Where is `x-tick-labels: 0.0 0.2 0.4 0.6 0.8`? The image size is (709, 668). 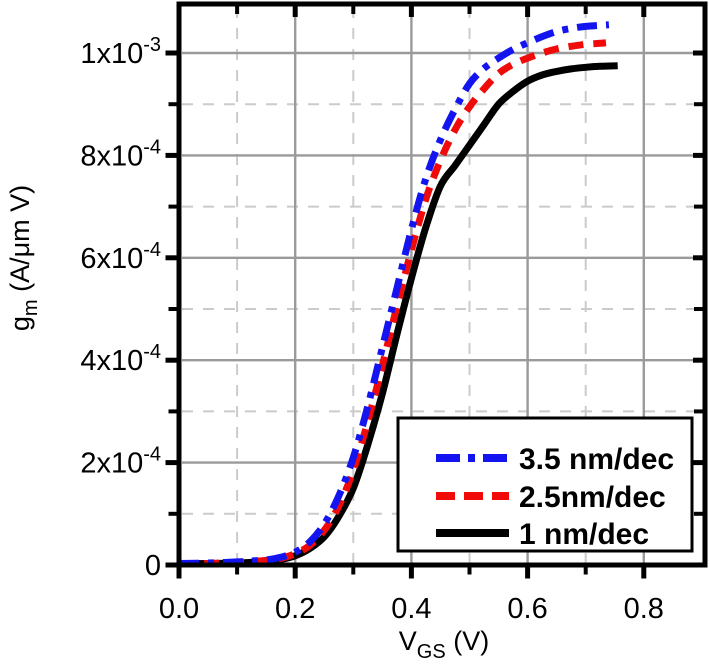
x-tick-labels: 0.0 0.2 0.4 0.6 0.8 is located at coordinates (411, 609).